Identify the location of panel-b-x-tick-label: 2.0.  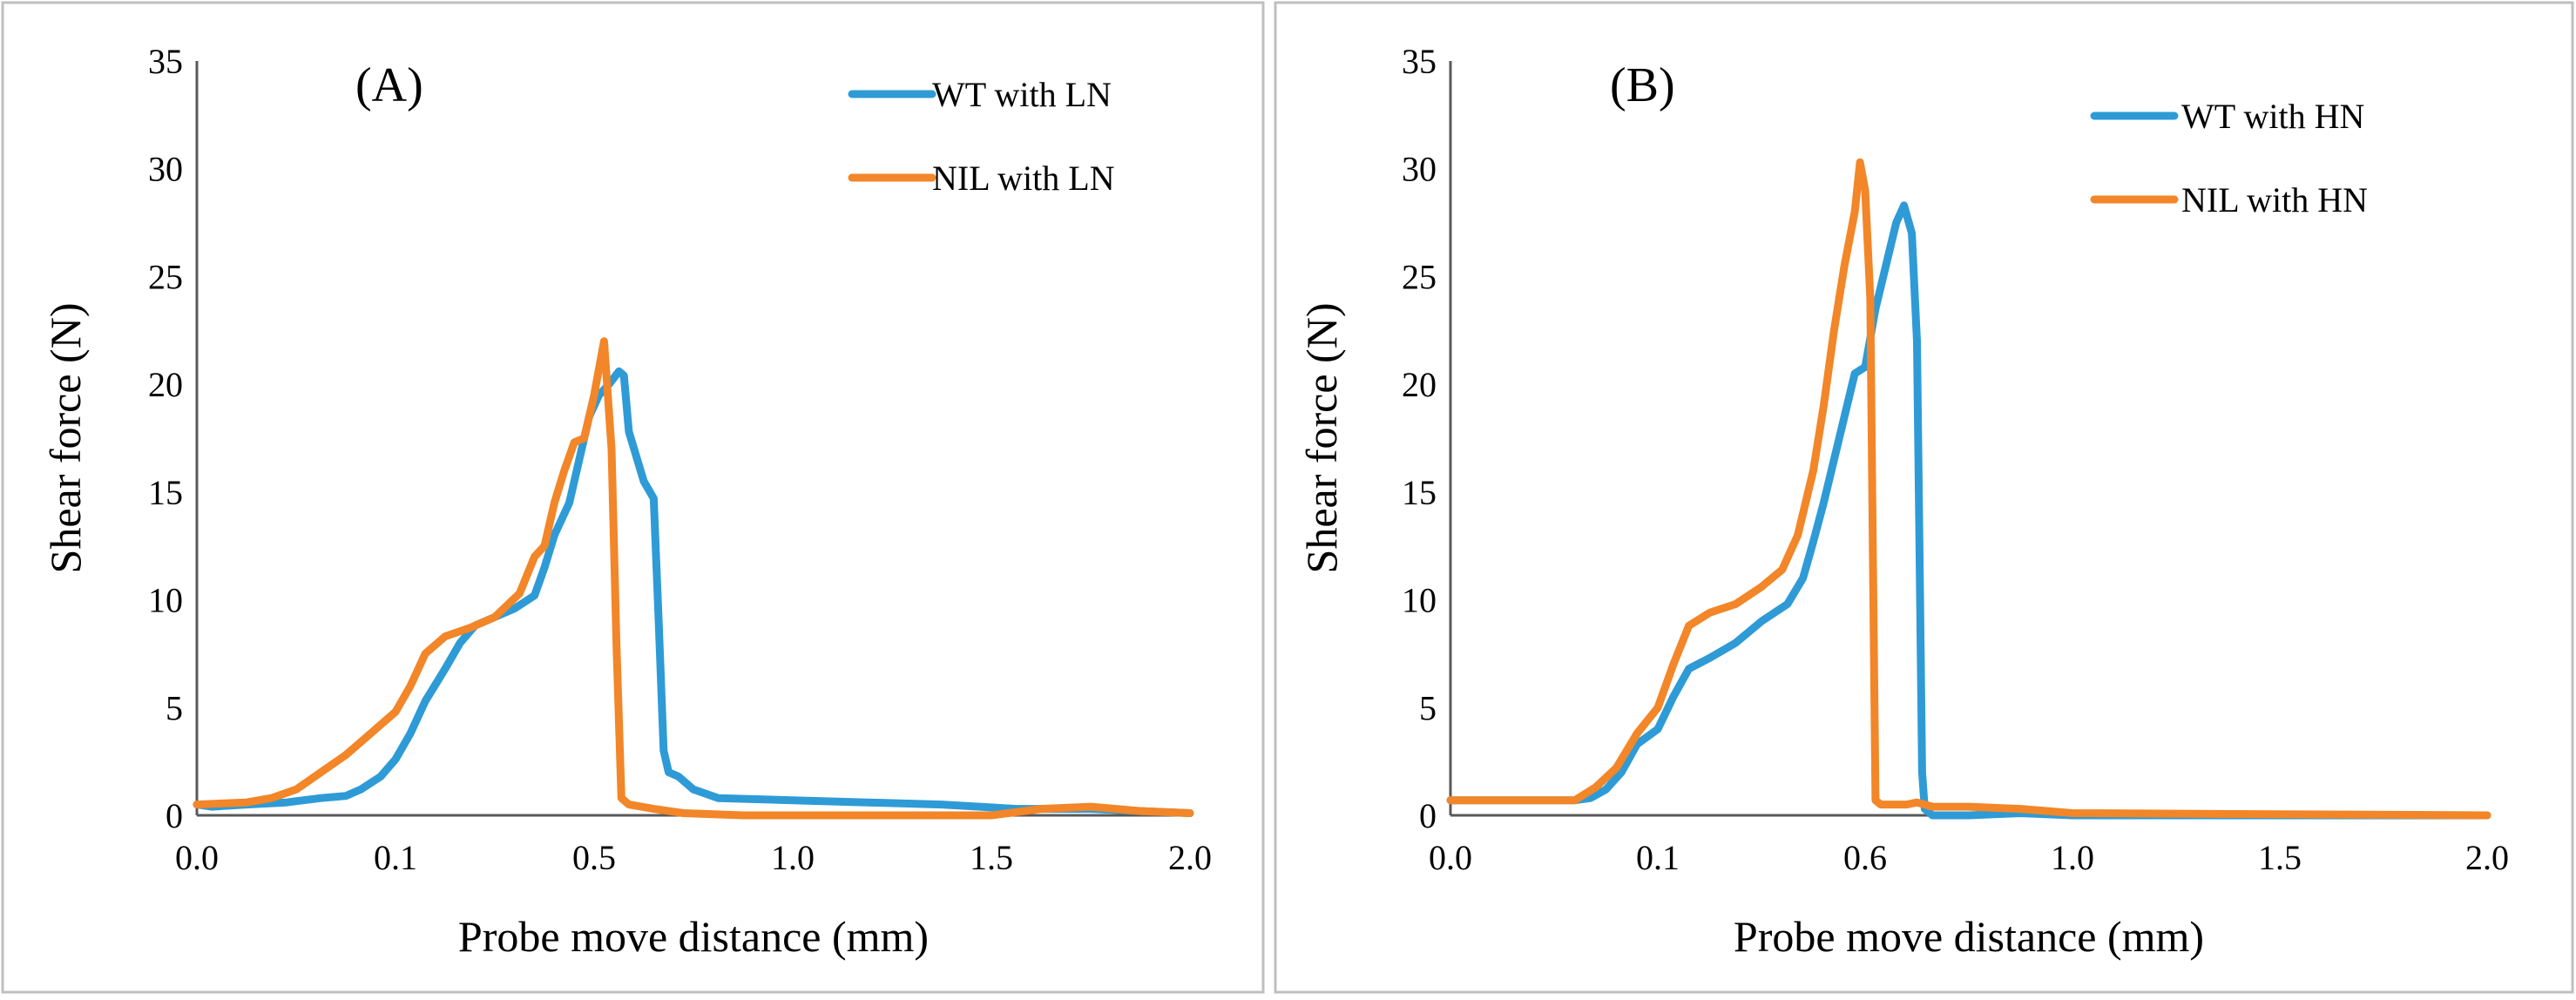
(2487, 857).